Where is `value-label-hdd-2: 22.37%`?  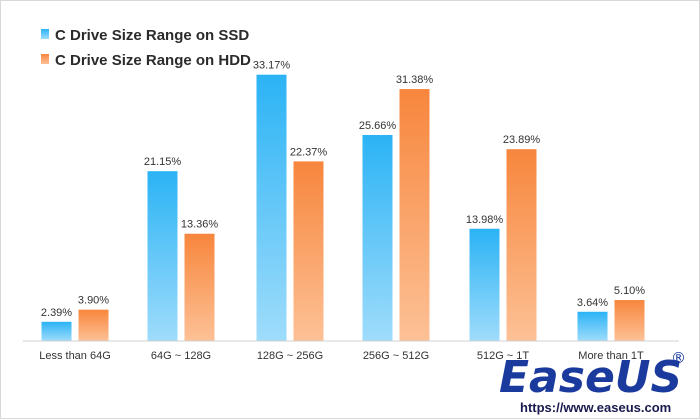
value-label-hdd-2: 22.37% is located at coordinates (309, 152).